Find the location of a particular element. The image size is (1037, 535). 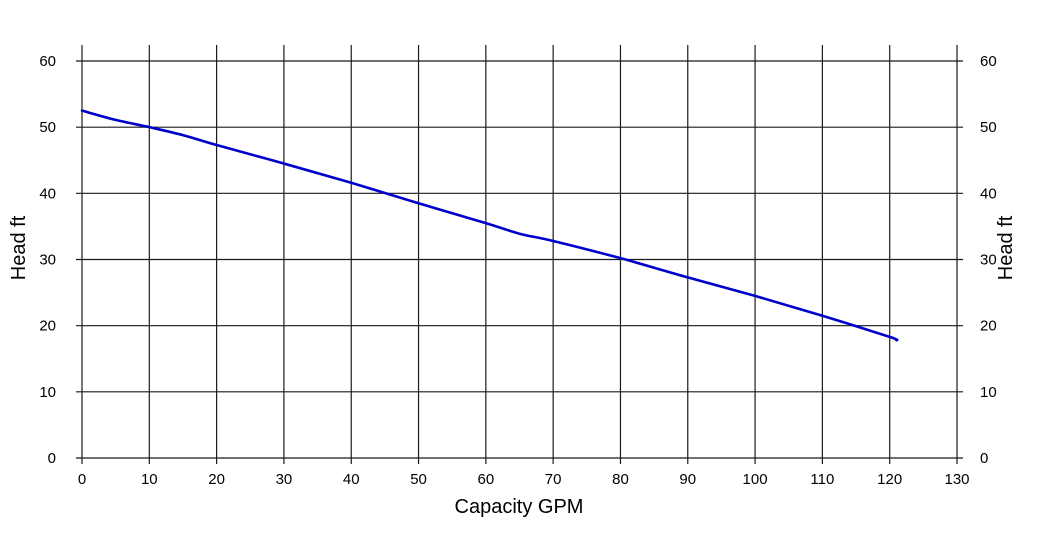

x-tick-label: 10 is located at coordinates (149, 479).